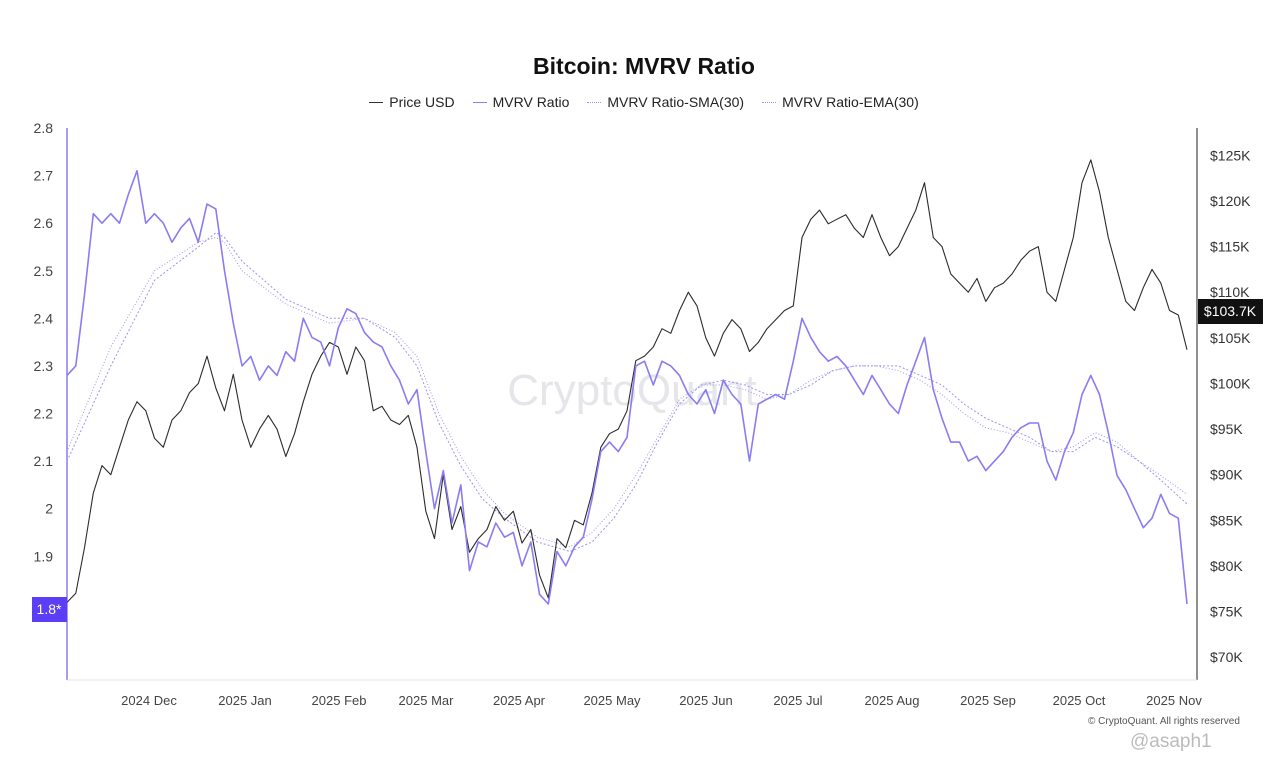 The image size is (1274, 765). Describe the element at coordinates (769, 102) in the screenshot. I see `legend-swatch-ema` at that location.